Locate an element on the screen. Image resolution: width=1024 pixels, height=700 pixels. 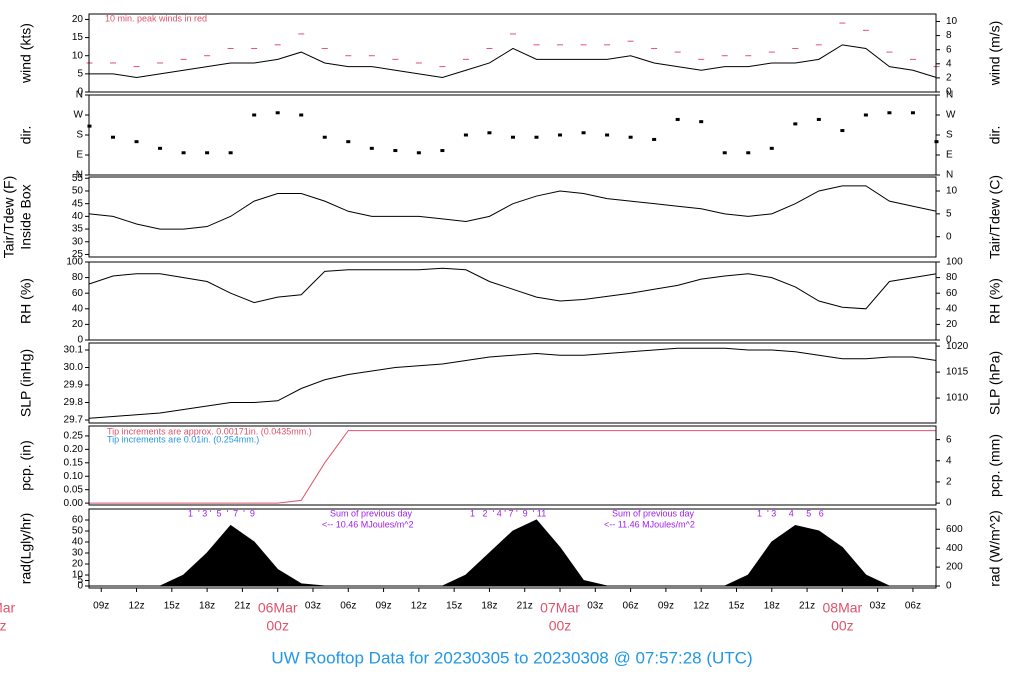
annotation: 1 ' 3 4 5 6 is located at coordinates (790, 513).